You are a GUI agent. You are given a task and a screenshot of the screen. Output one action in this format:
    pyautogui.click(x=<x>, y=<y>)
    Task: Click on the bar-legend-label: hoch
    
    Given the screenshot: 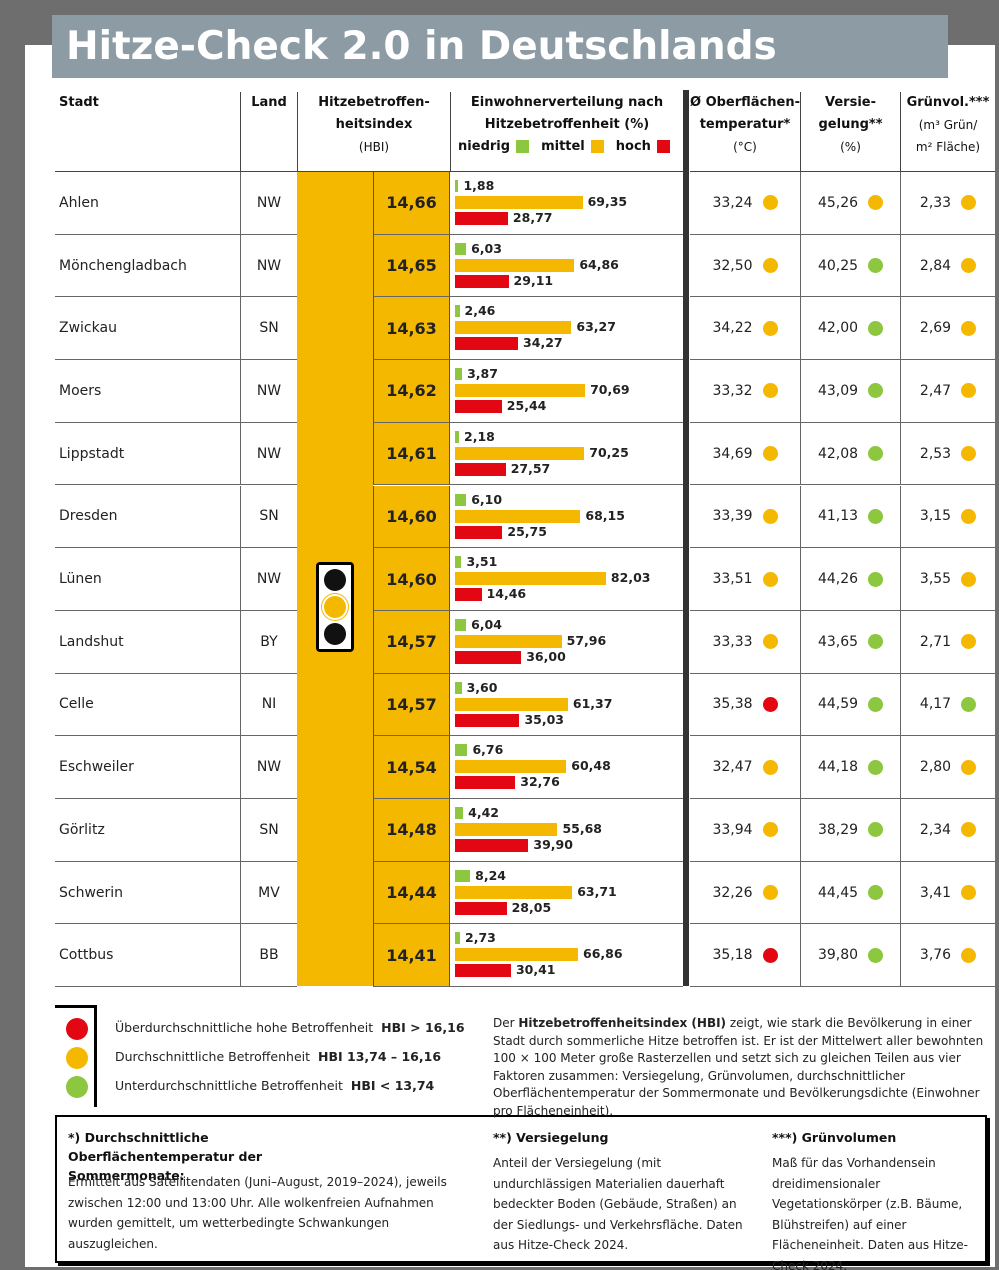 What is the action you would take?
    pyautogui.click(x=633, y=146)
    